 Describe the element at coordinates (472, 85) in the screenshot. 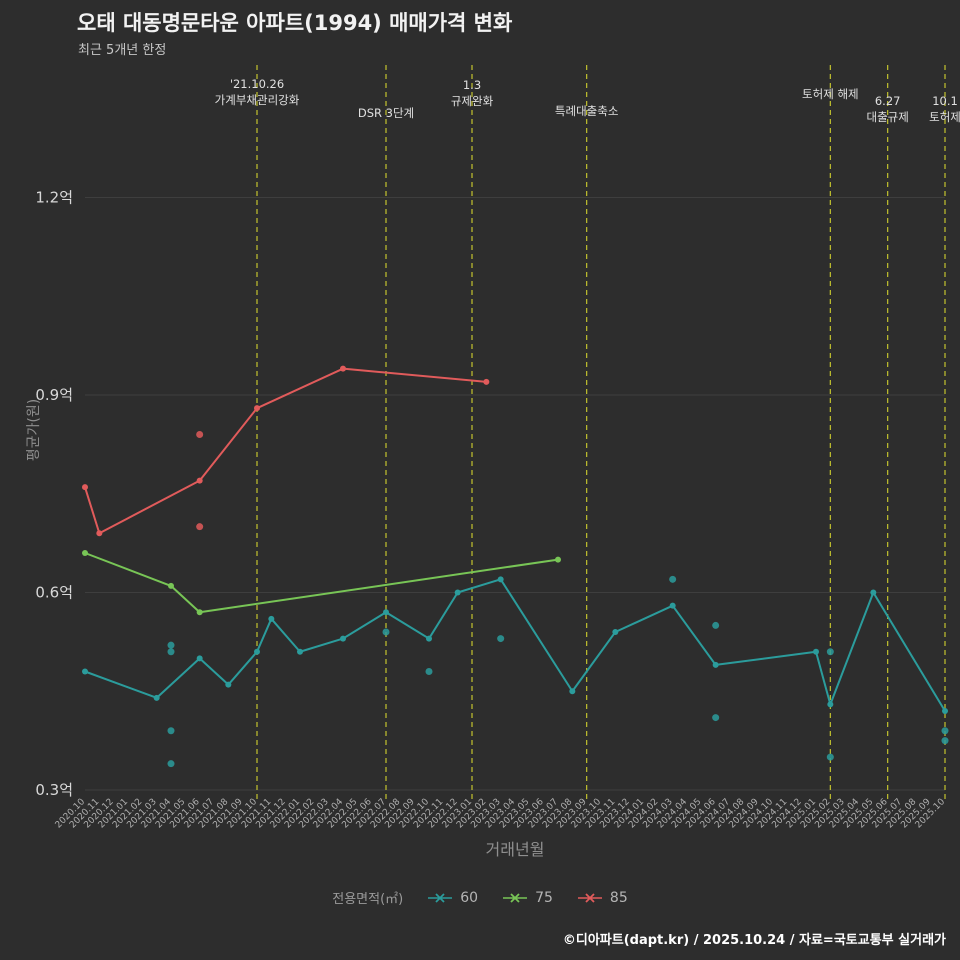

I see `event-label: 1.3` at that location.